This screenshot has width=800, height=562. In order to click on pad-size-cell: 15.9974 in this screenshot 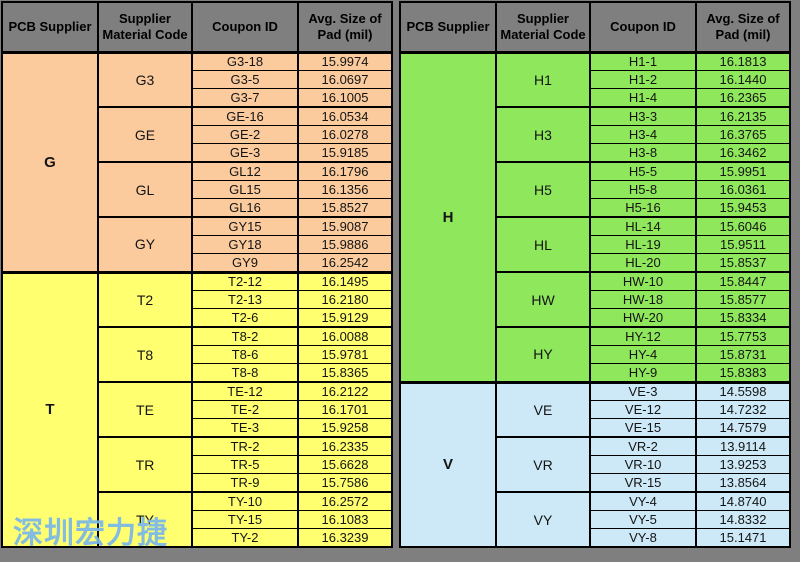, I will do `click(345, 60)`.